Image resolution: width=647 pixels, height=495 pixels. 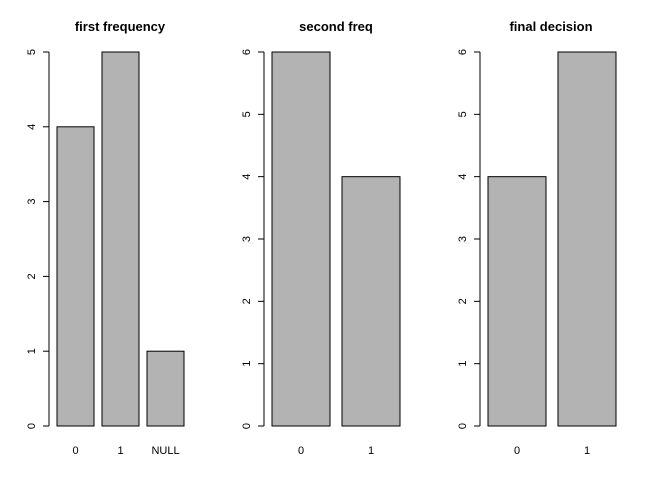 What do you see at coordinates (336, 26) in the screenshot?
I see `chart-title: second freq` at bounding box center [336, 26].